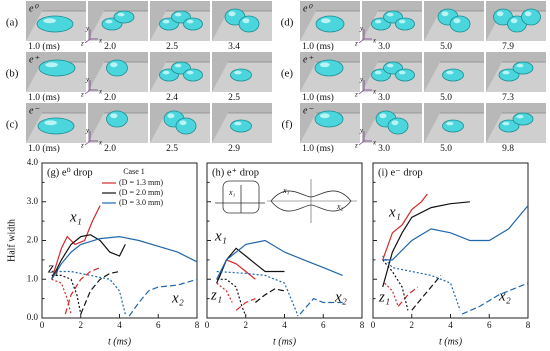 This screenshot has height=351, width=550. I want to click on x-tick-label: 6, so click(158, 325).